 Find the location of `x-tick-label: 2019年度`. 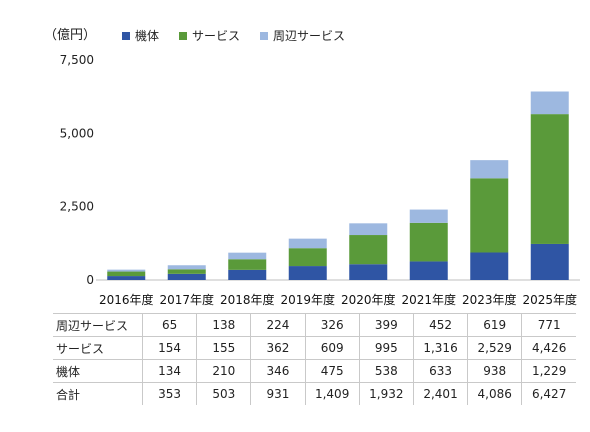

x-tick-label: 2019年度 is located at coordinates (307, 299).